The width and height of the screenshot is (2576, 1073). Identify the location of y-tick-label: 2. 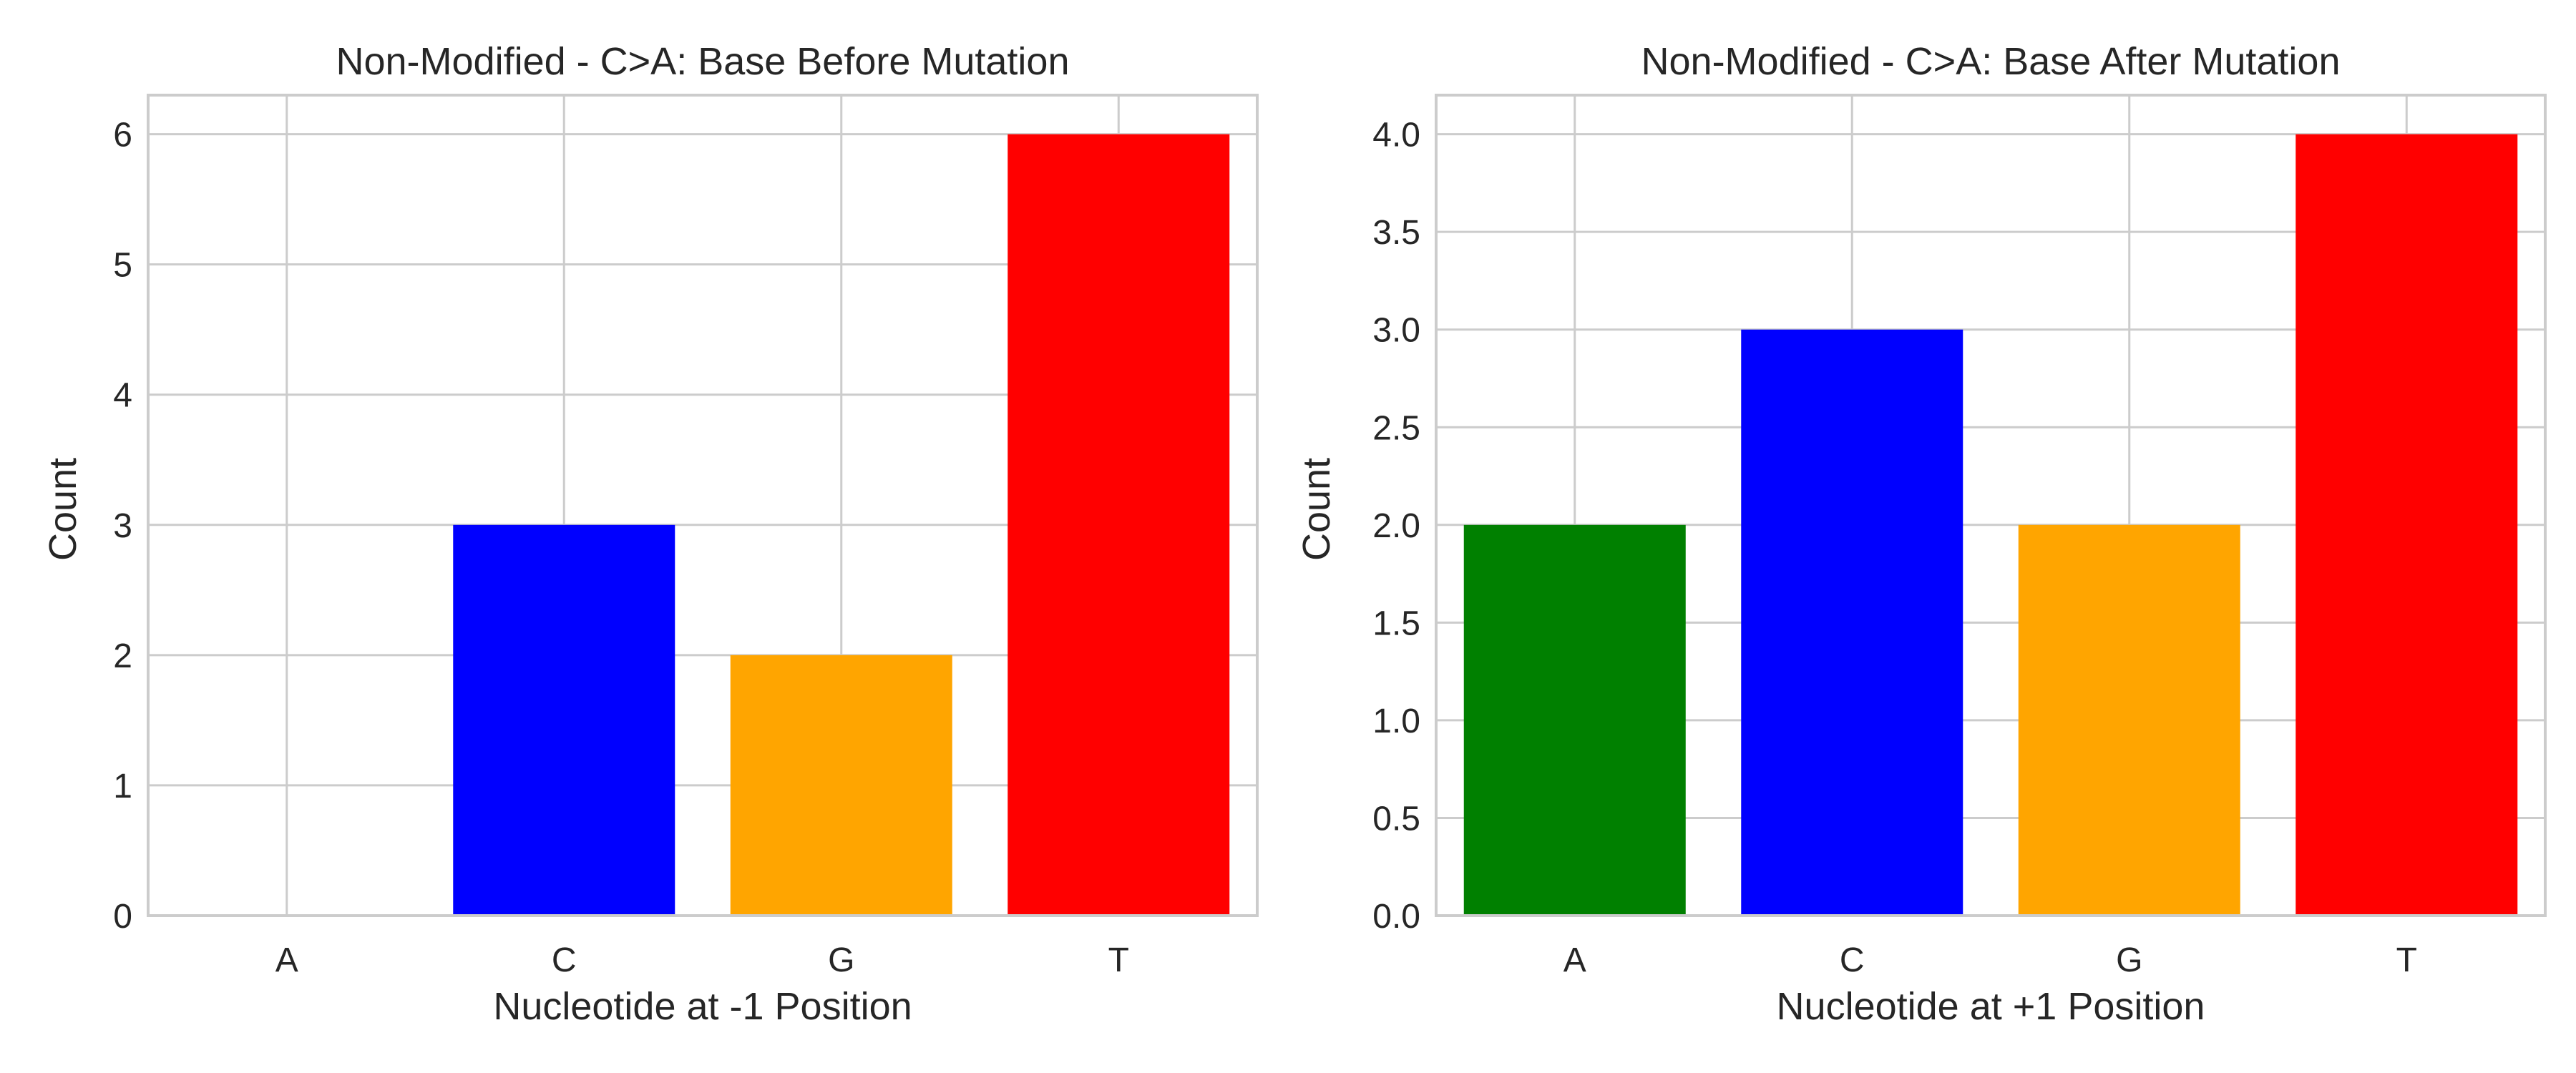
(122, 656).